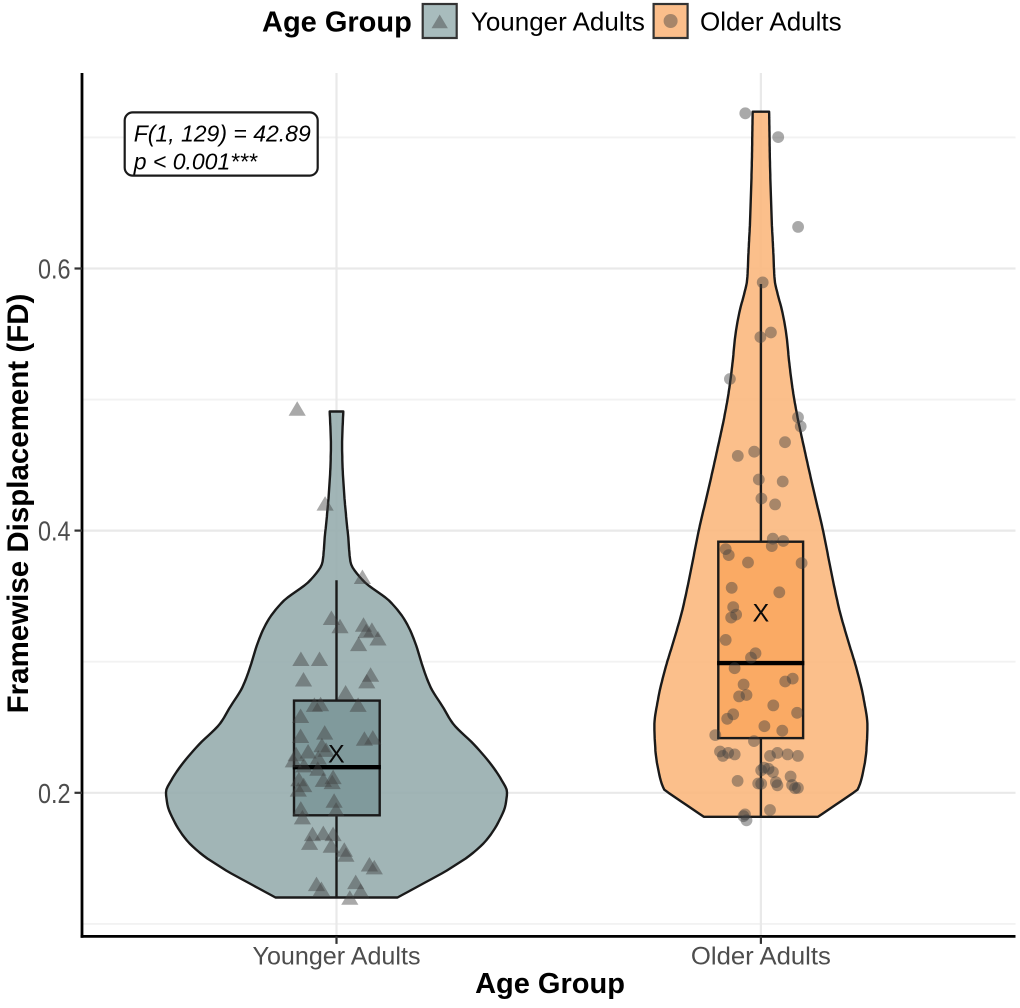 The height and width of the screenshot is (1008, 1020). Describe the element at coordinates (18, 504) in the screenshot. I see `svg-text: Framewise Displacement (FD)` at that location.